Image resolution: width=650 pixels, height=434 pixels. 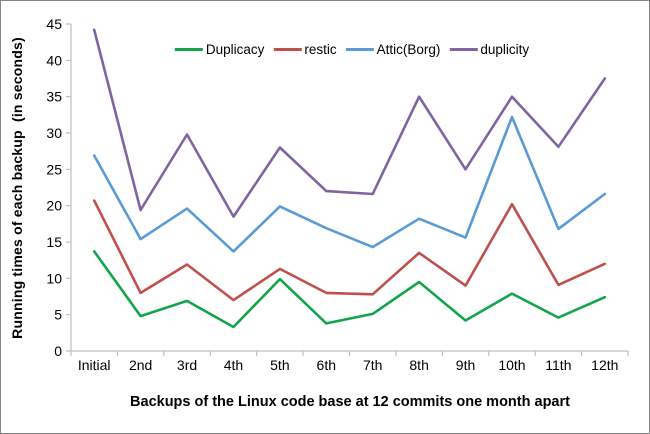 What do you see at coordinates (140, 365) in the screenshot?
I see `x-tick-label: 2nd` at bounding box center [140, 365].